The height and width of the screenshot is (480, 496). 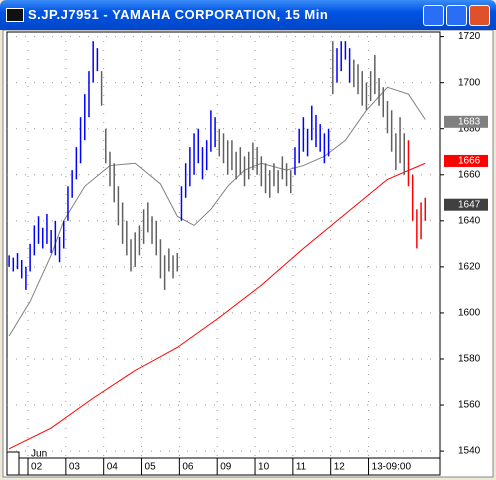 I want to click on window-title: S.JP.J7951 - YAMAHA CORPORATION, 15 Min, so click(x=178, y=14).